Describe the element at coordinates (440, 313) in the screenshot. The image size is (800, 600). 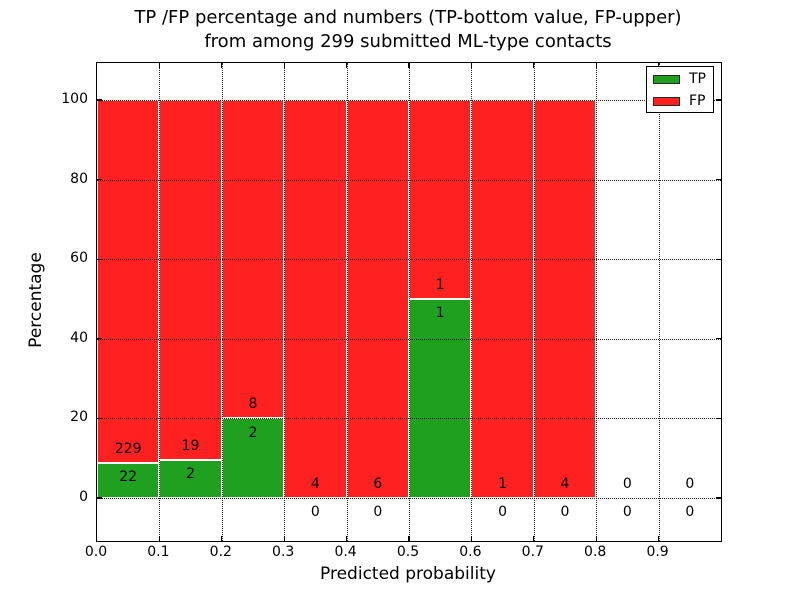
I see `tp-count-label-5: 1` at that location.